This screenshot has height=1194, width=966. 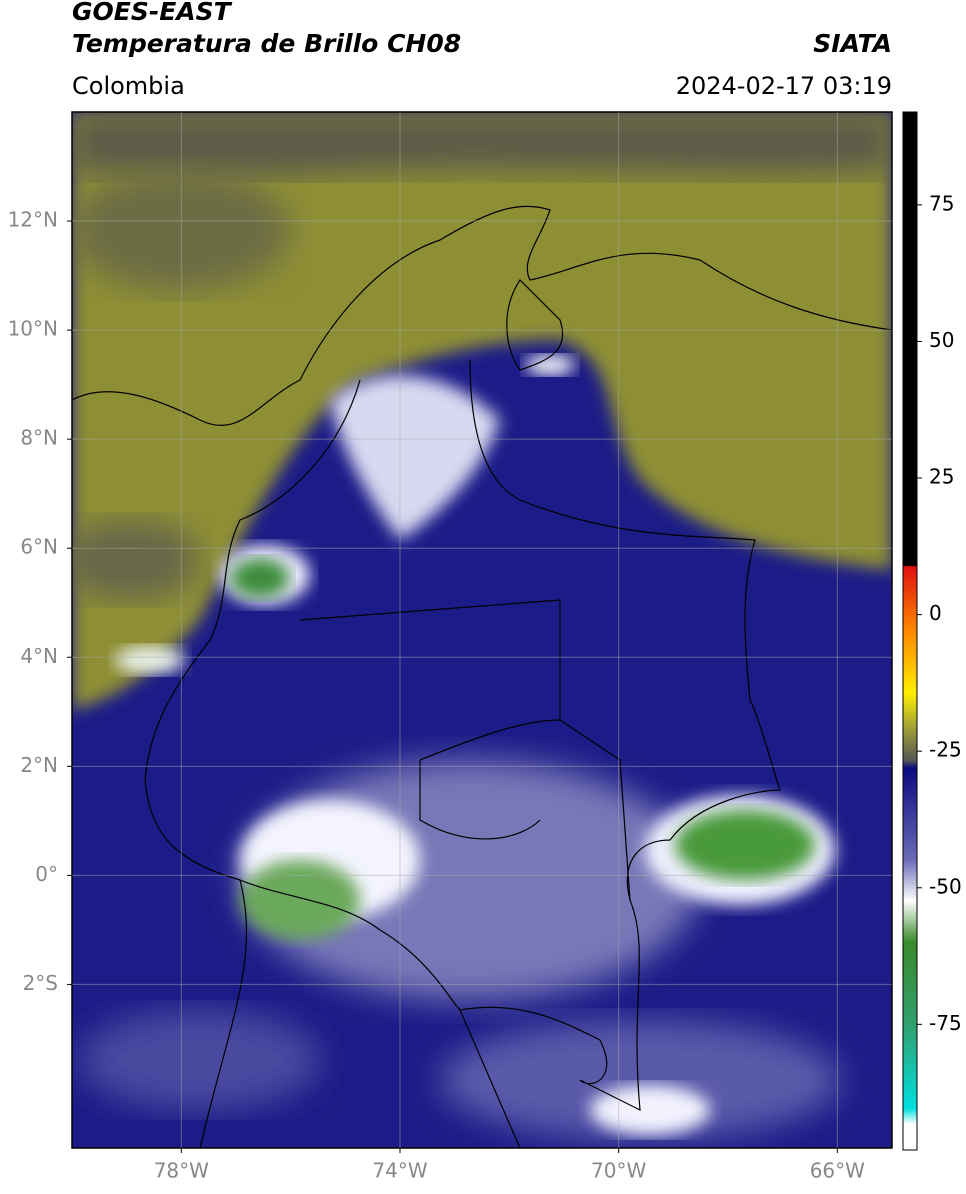 What do you see at coordinates (33, 329) in the screenshot?
I see `y-tick-label: 10°N` at bounding box center [33, 329].